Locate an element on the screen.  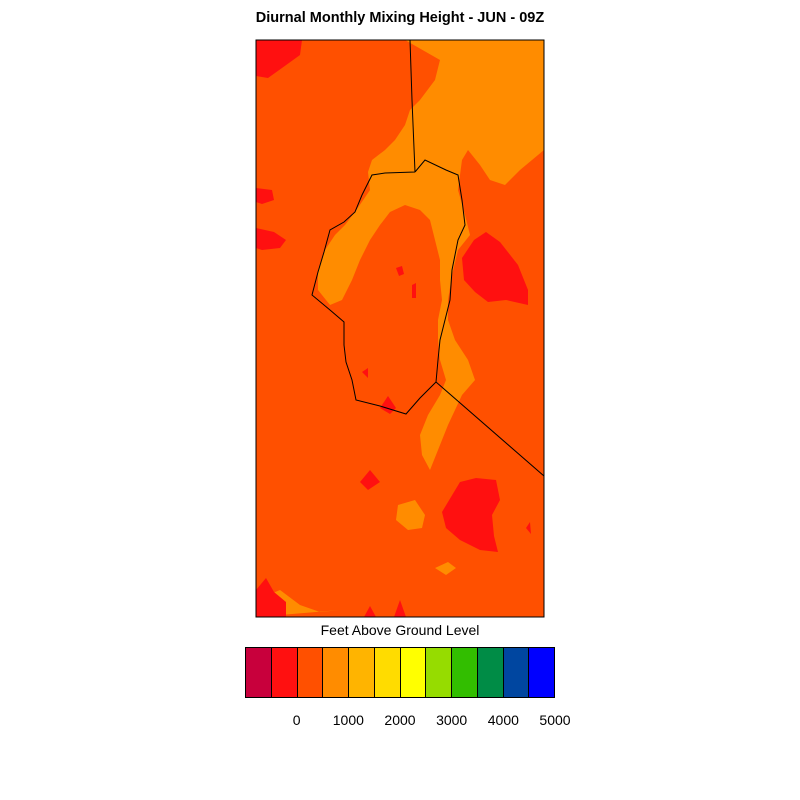
red-region-se is located at coordinates (471, 515).